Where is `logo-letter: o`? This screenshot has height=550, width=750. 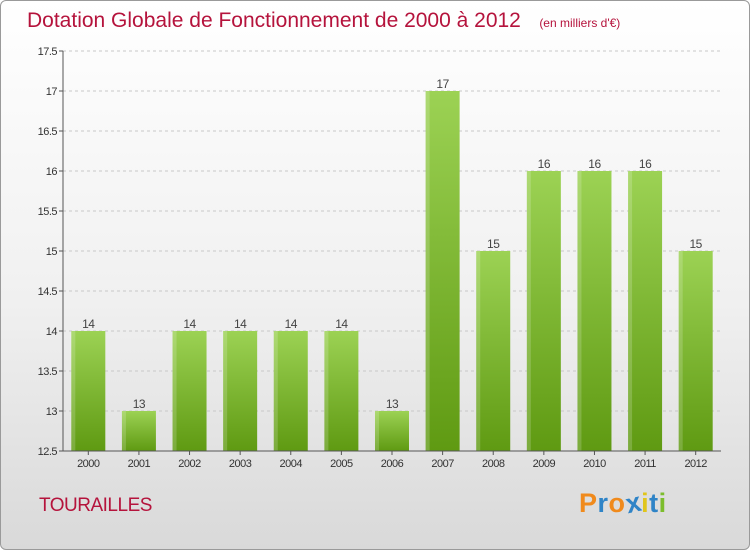 logo-letter: o is located at coordinates (617, 503).